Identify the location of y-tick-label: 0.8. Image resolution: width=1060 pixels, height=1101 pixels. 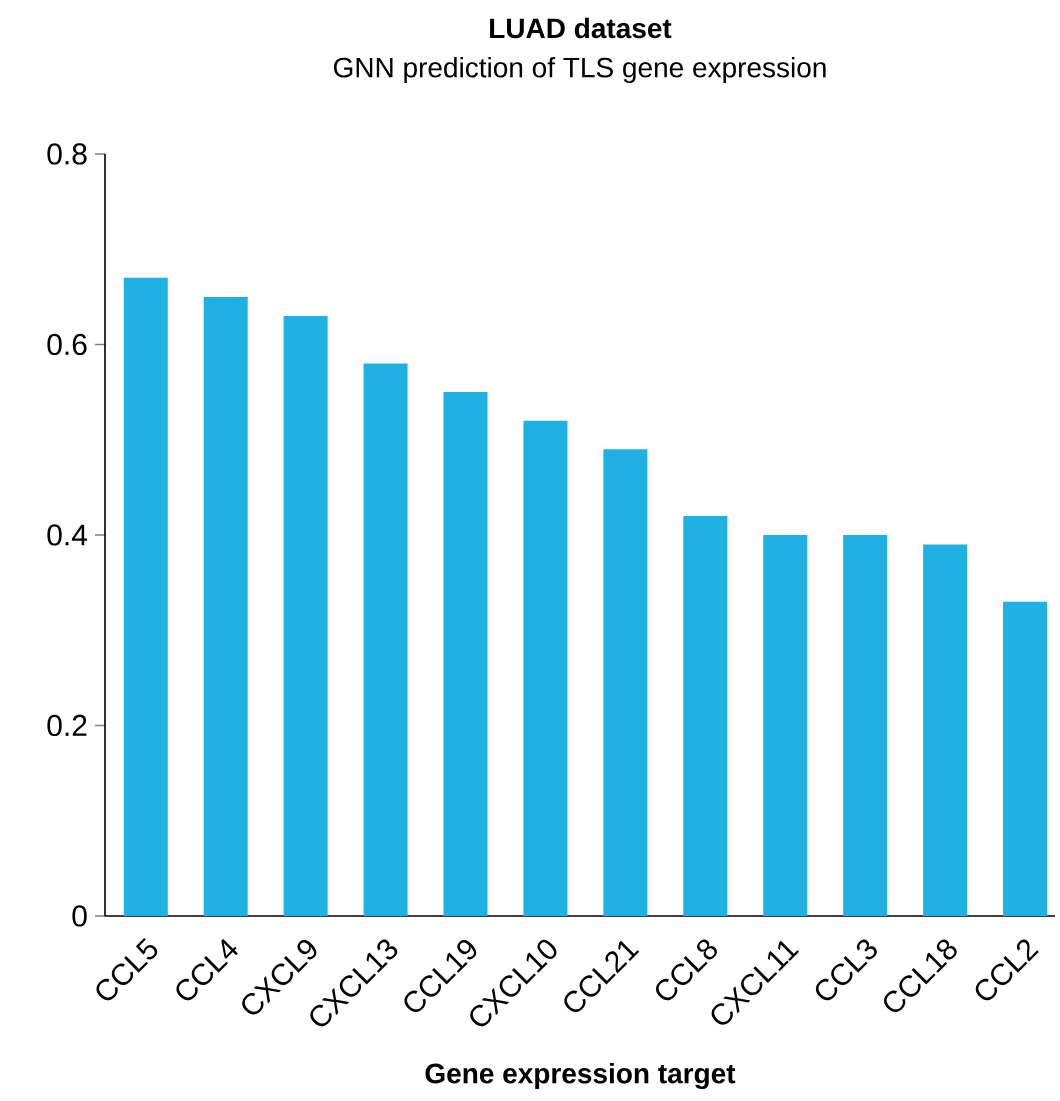
(67, 154).